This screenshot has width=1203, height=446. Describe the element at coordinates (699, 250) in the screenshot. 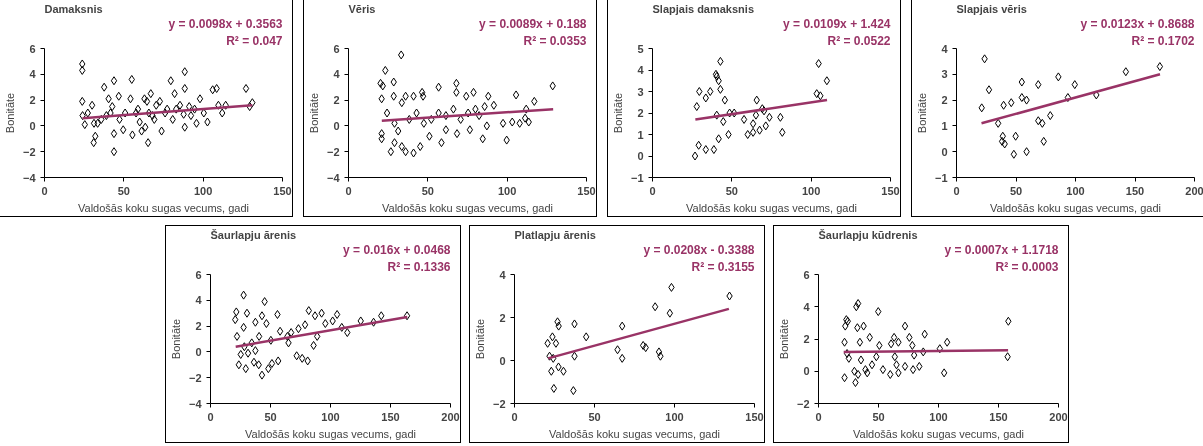

I see `text: y = 0.0208x - 0.3388` at that location.